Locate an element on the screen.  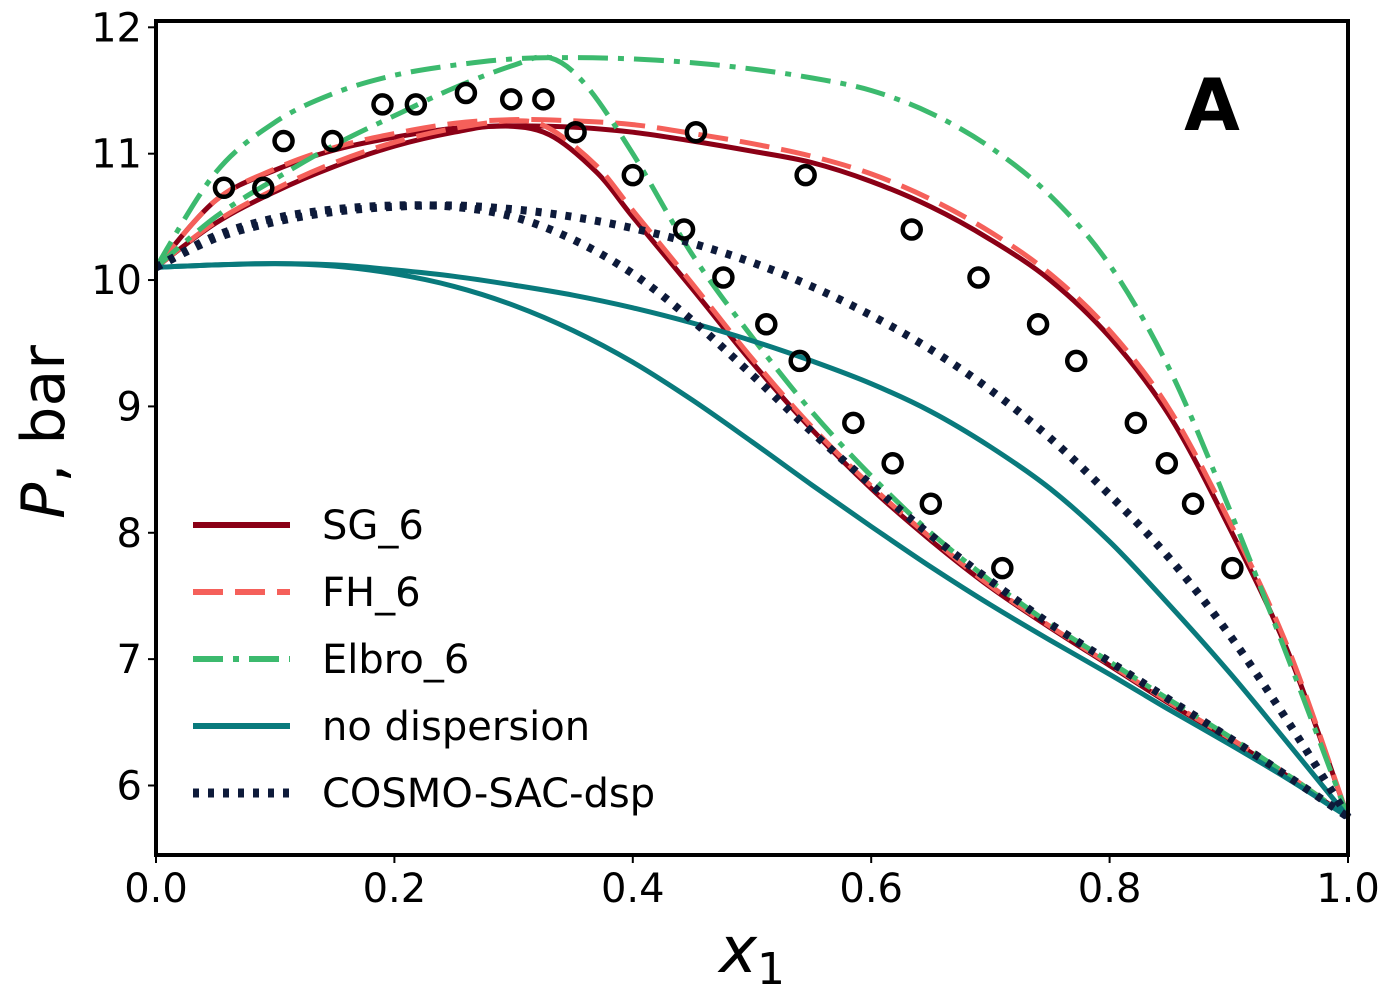
x-axis-title-main: x is located at coordinates (737, 951).